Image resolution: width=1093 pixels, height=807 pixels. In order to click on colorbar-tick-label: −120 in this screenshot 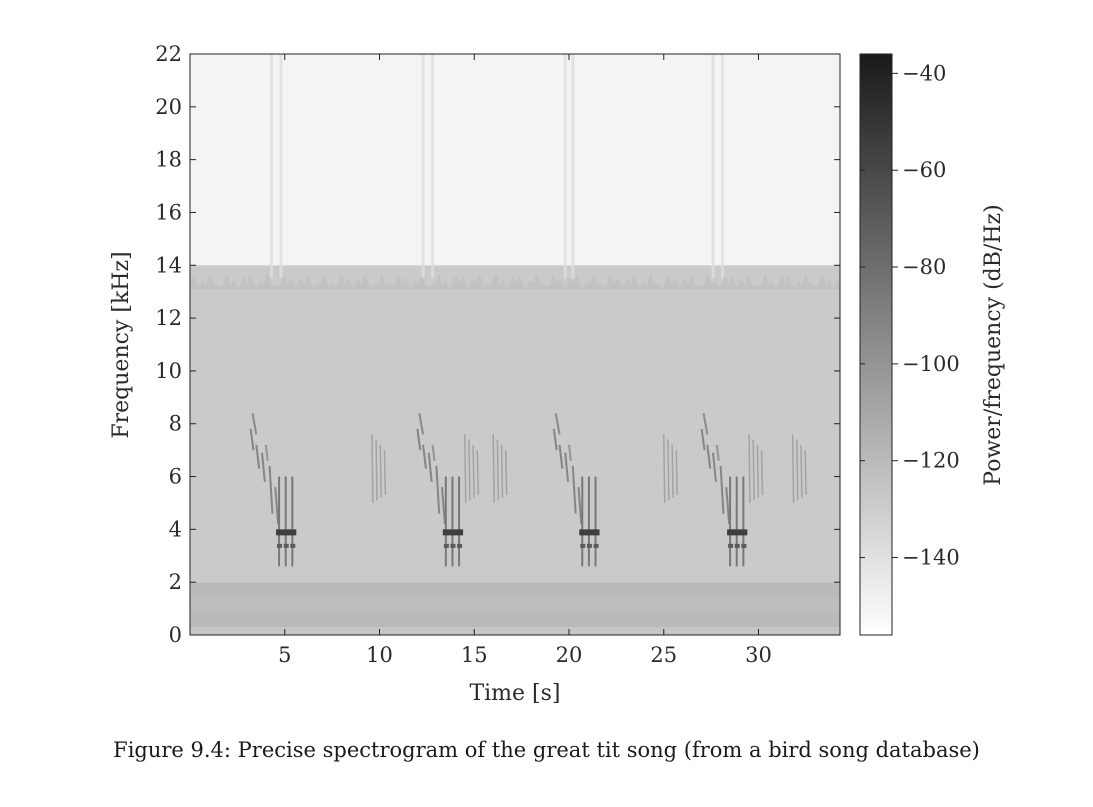, I will do `click(931, 461)`.